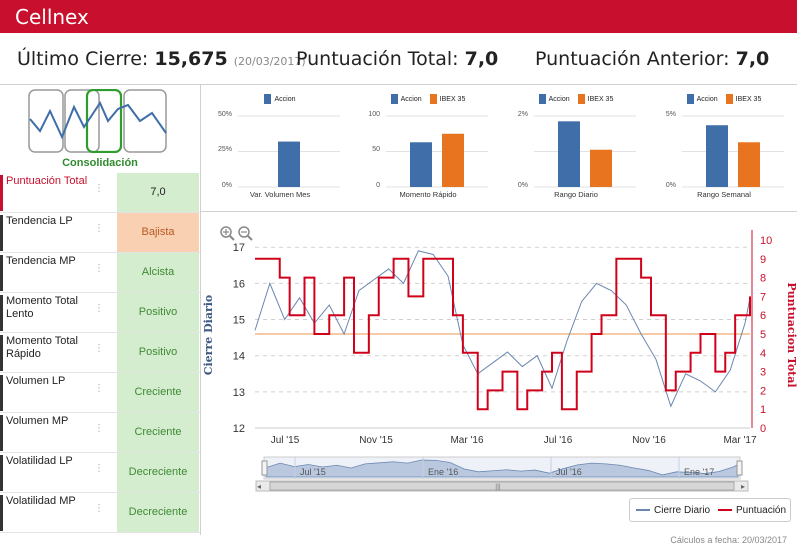  Describe the element at coordinates (632, 59) in the screenshot. I see `previous-score-label: Puntuación Anterior:` at that location.